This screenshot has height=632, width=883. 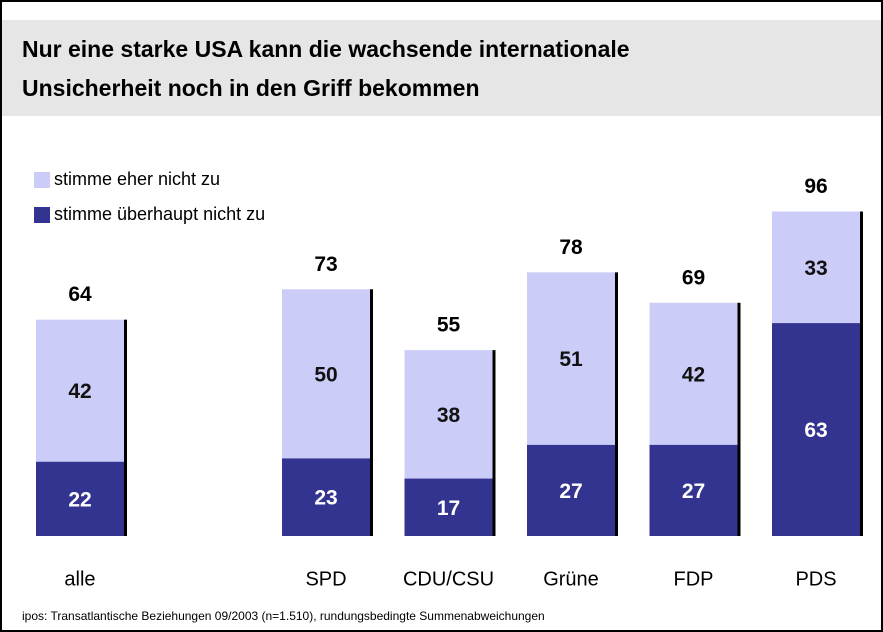 I want to click on value-label: 50, so click(x=325, y=374).